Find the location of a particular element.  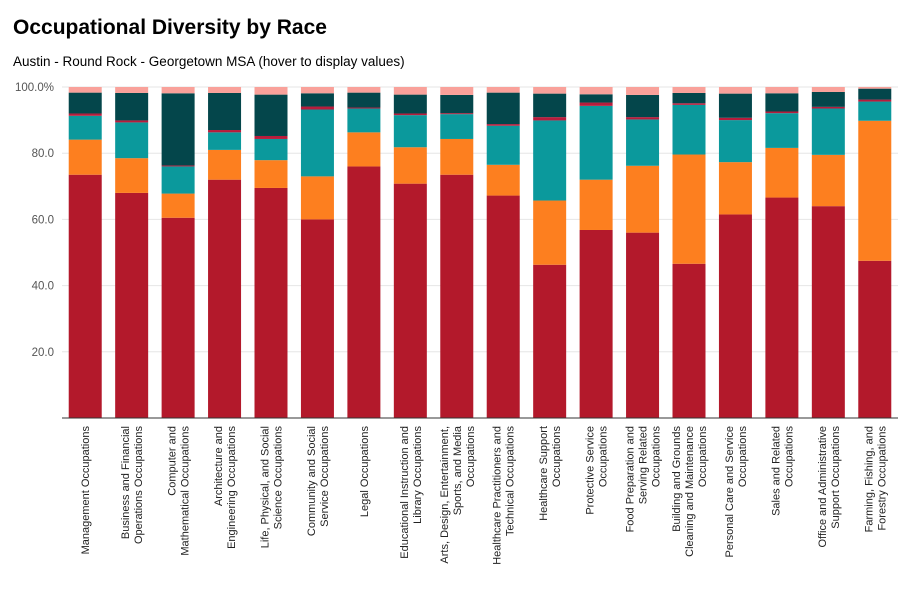

bar-segment: 6.4 is located at coordinates (271, 149).